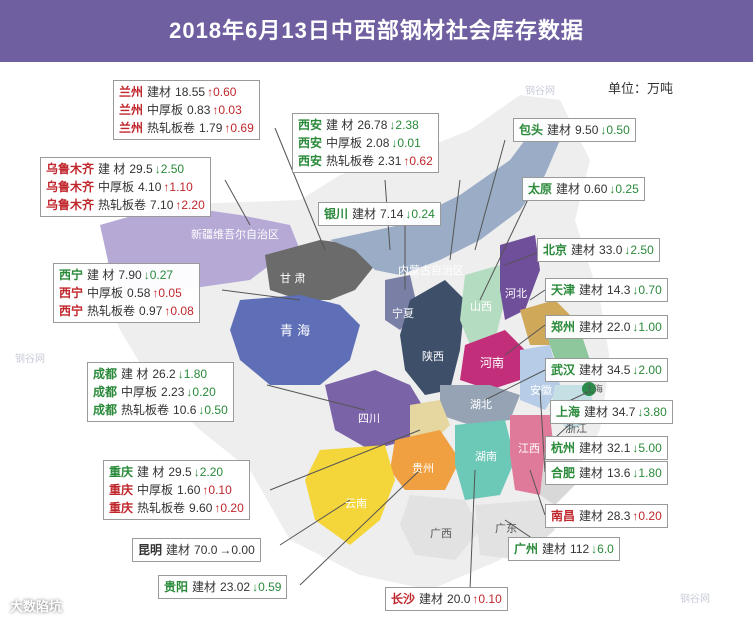  What do you see at coordinates (568, 412) in the screenshot?
I see `city-name: 上海` at bounding box center [568, 412].